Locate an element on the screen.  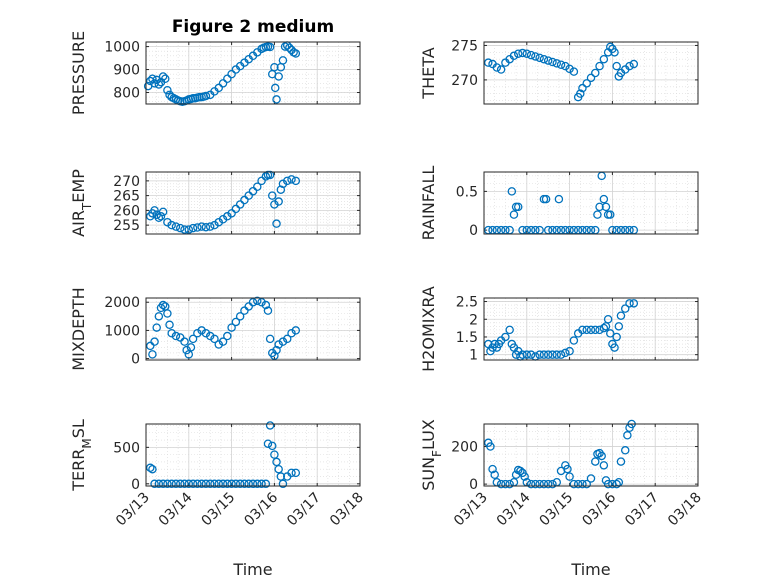
y-axis-label: PRESSURE is located at coordinates (78, 73).